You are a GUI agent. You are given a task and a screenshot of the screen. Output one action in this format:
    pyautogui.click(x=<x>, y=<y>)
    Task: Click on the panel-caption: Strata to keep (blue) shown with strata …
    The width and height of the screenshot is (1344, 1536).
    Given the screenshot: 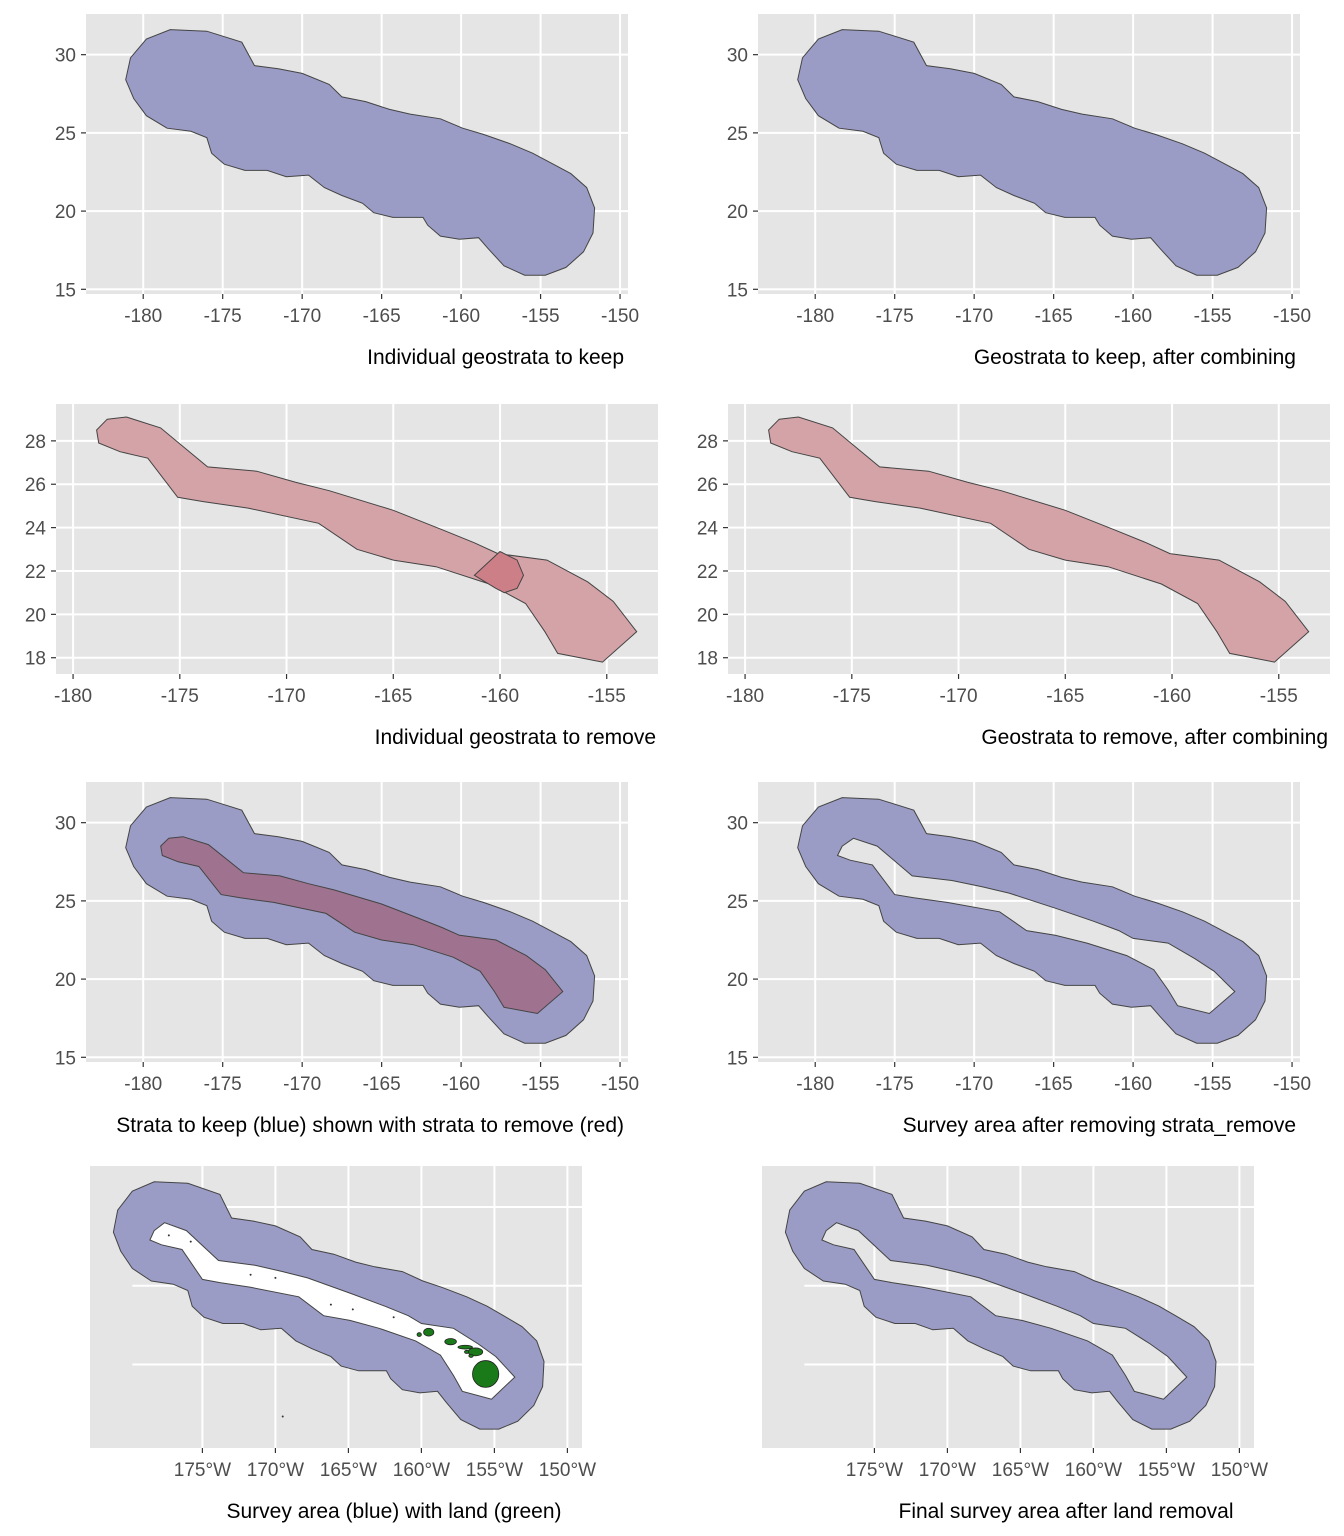 What is the action you would take?
    pyautogui.click(x=370, y=1125)
    